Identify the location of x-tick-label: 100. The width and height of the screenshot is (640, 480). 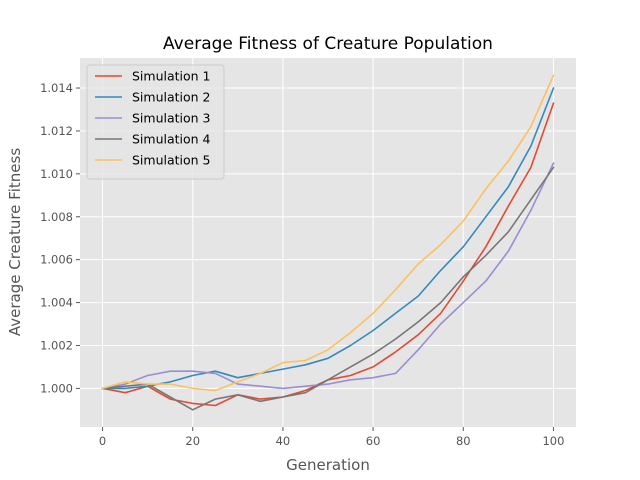
(553, 441).